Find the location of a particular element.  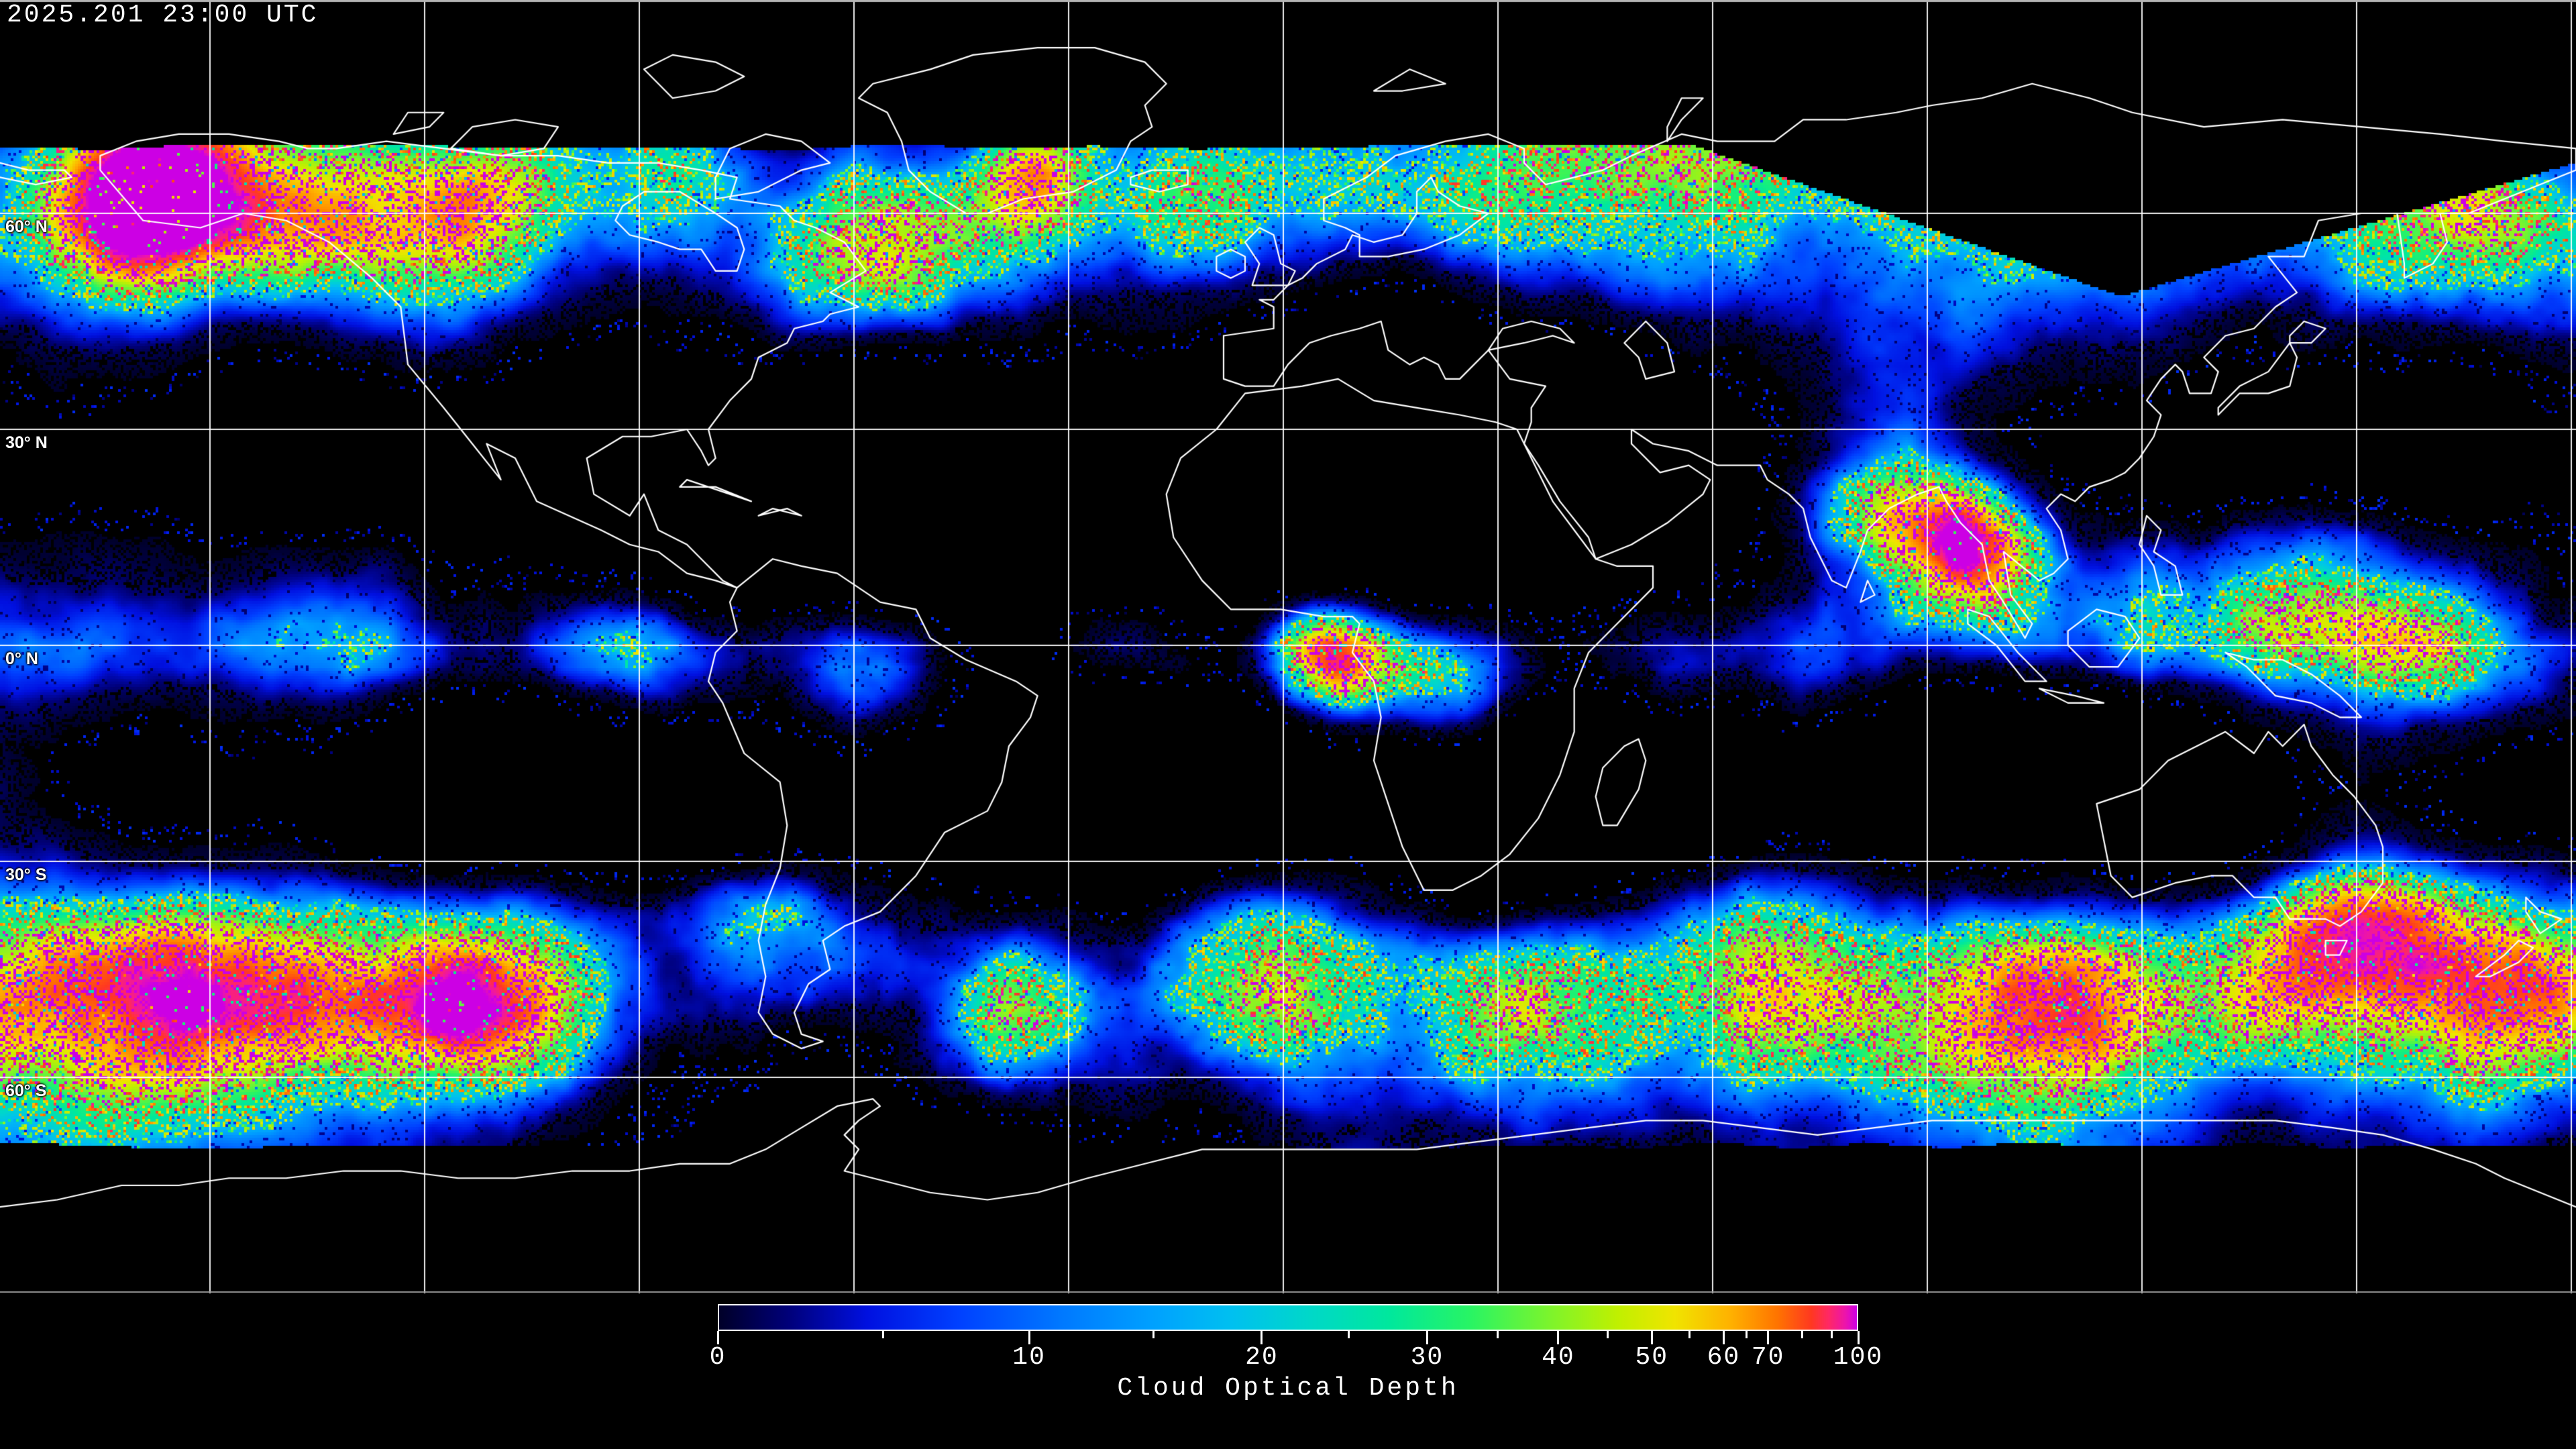

colorbar-tick-label: 10 is located at coordinates (1029, 1357).